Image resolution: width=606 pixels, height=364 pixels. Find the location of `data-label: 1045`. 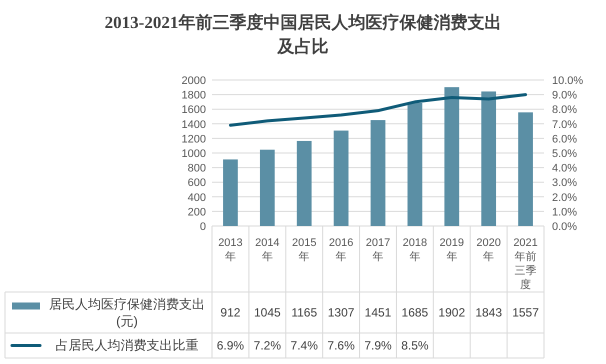

data-label: 1045 is located at coordinates (268, 313).